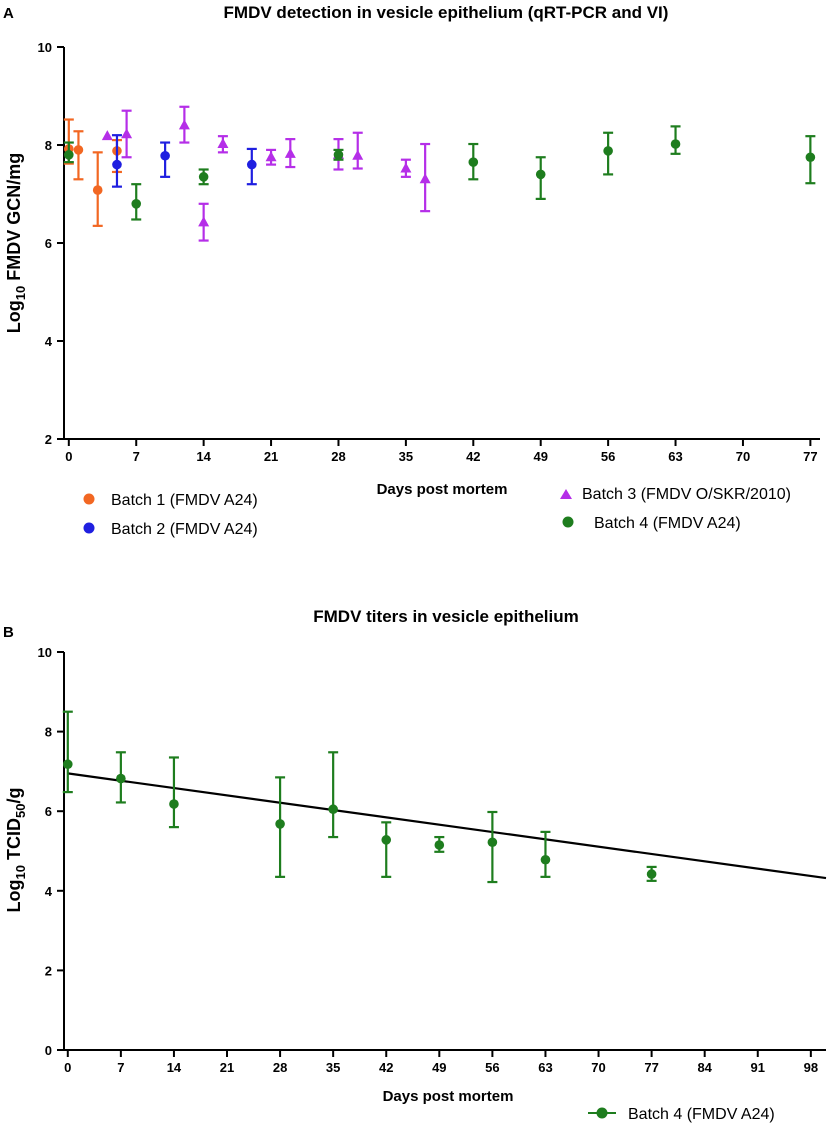 Image resolution: width=832 pixels, height=1125 pixels. Describe the element at coordinates (48, 145) in the screenshot. I see `panel-a-y-tick-label: 8` at that location.